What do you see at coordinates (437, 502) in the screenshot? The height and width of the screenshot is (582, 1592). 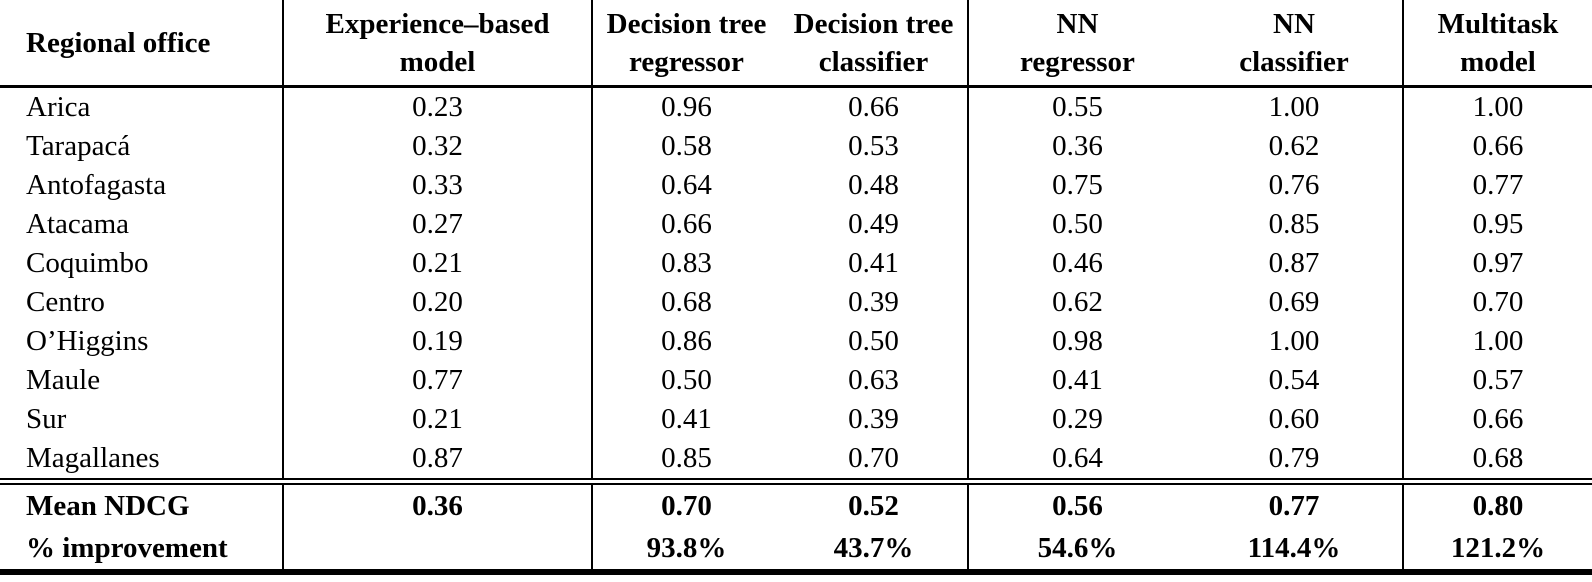 I see `value-cell: 0.36` at bounding box center [437, 502].